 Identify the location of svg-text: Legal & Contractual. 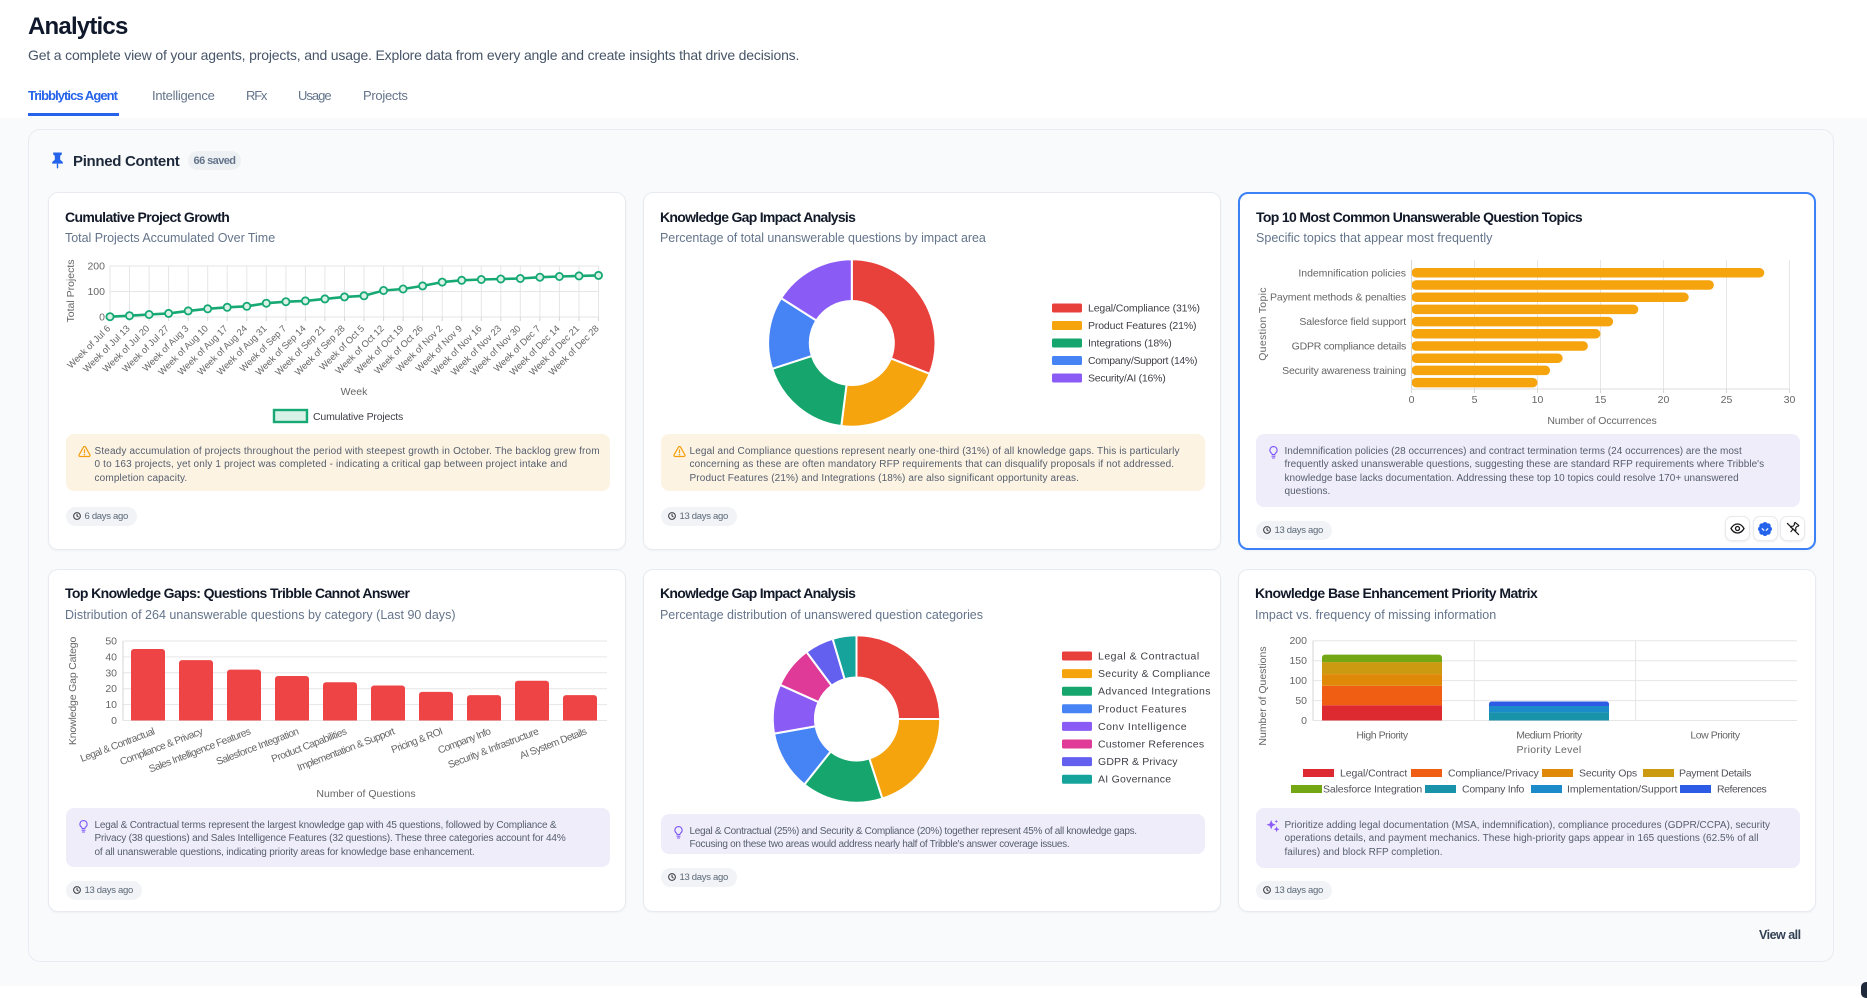
(1149, 657).